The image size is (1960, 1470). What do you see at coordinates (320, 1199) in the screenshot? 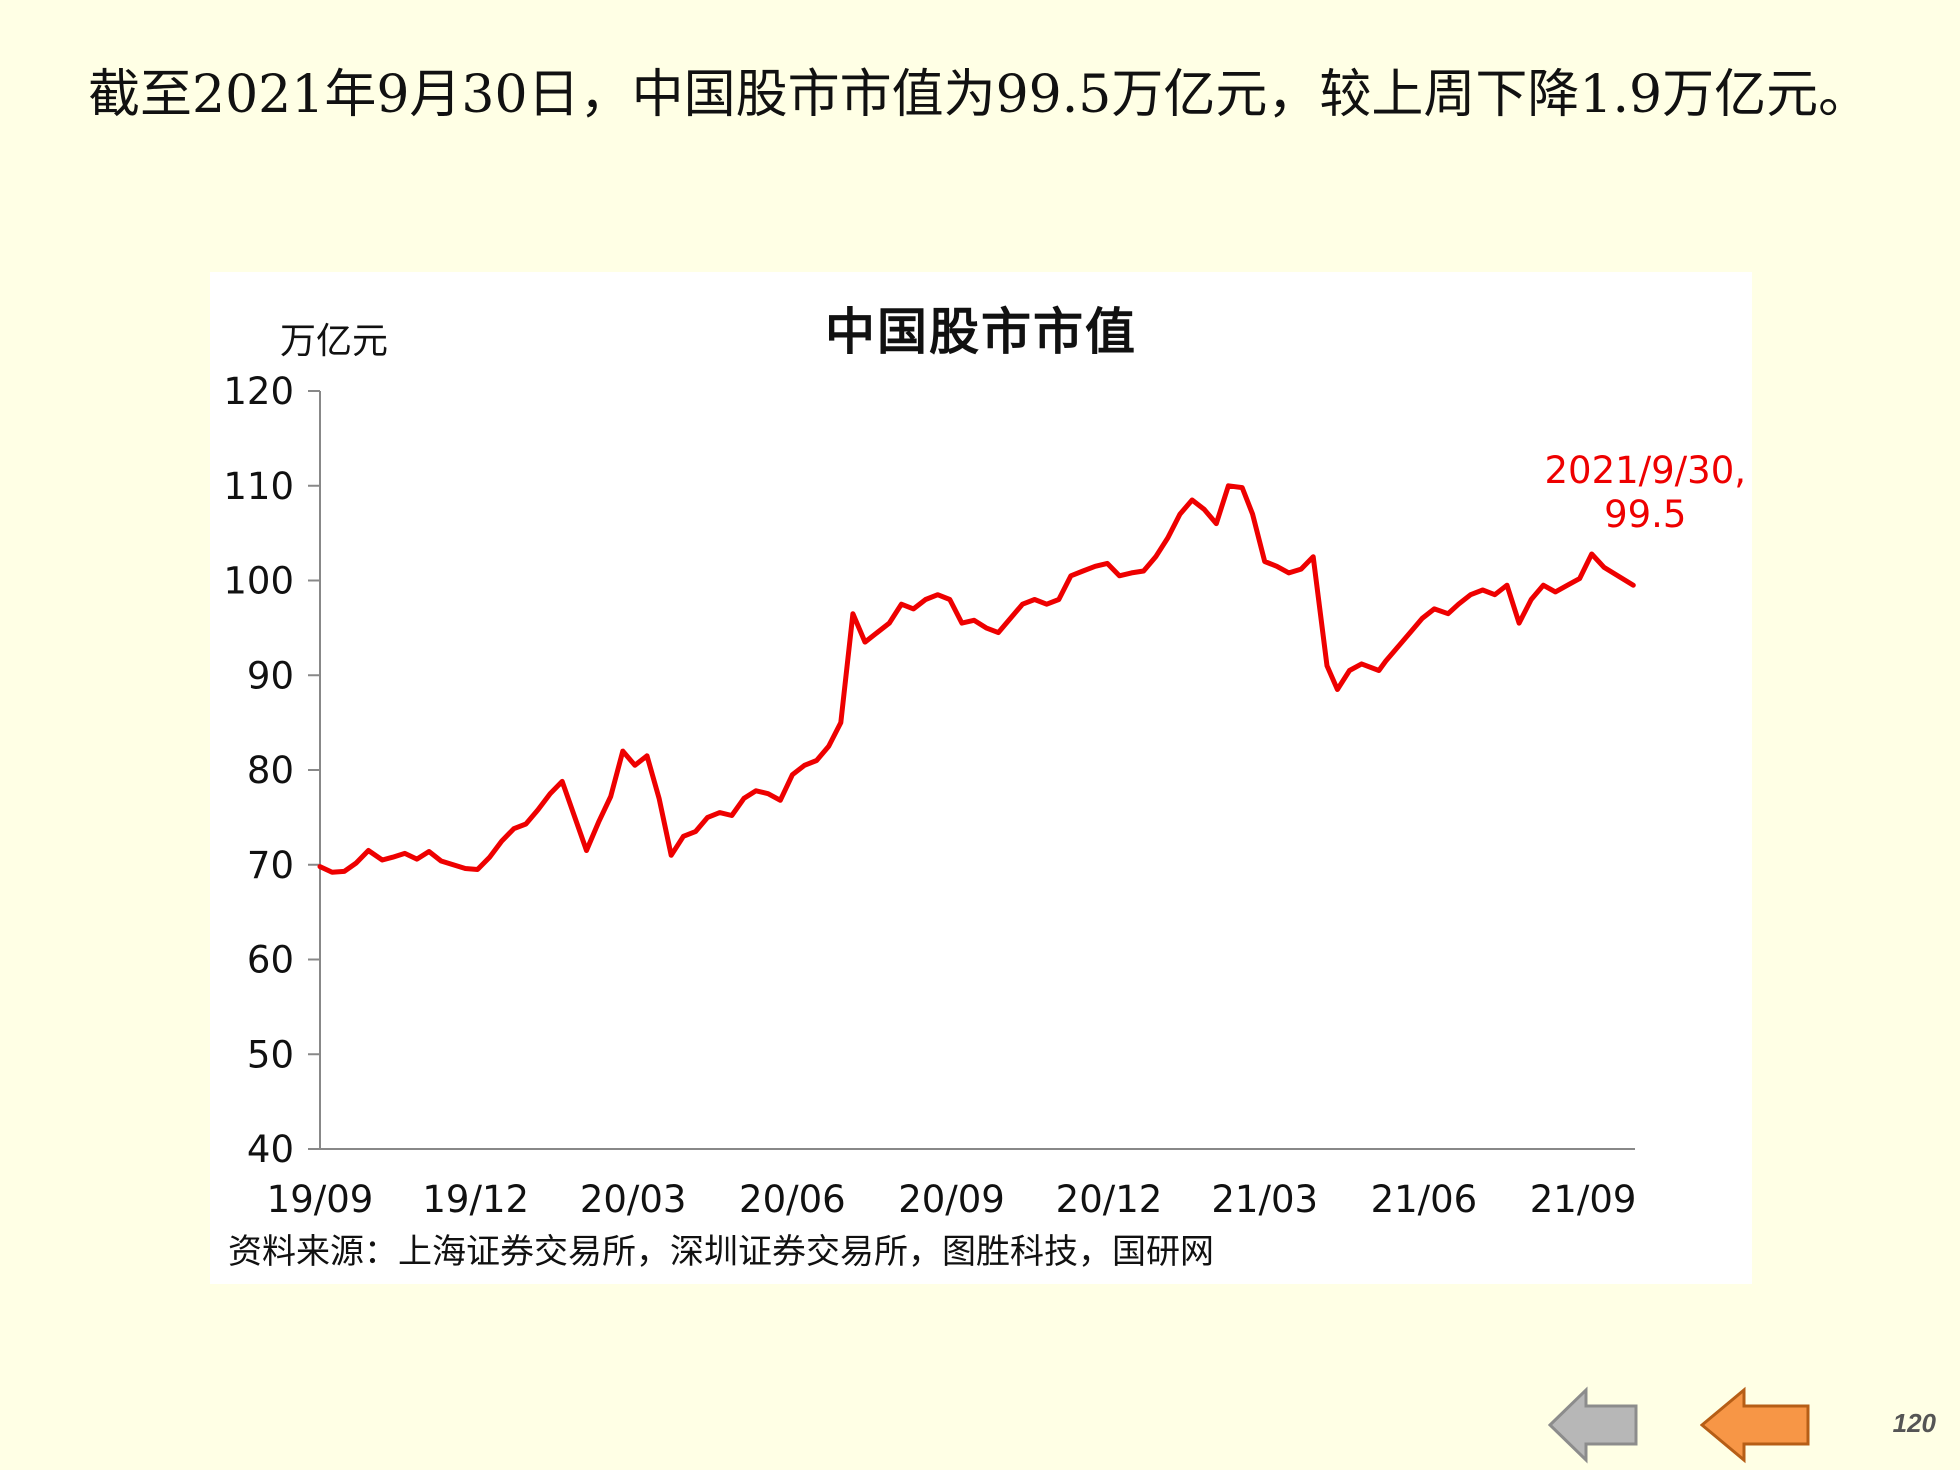
I see `x-tick-label: 19/09` at bounding box center [320, 1199].